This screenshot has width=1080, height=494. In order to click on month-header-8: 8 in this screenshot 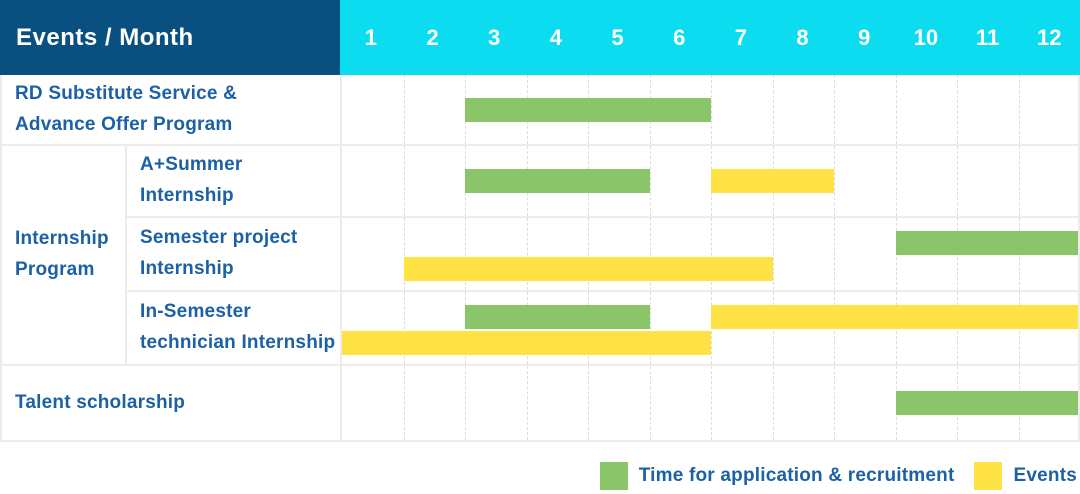, I will do `click(802, 37)`.